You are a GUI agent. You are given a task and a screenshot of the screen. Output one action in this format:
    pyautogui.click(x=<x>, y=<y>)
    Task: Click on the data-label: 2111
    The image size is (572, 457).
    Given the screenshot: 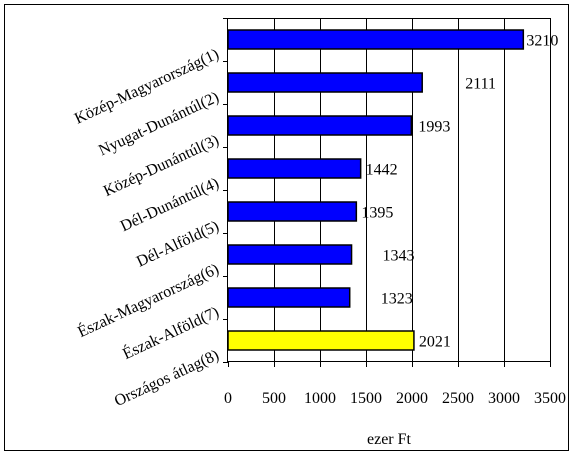 What is the action you would take?
    pyautogui.click(x=480, y=84)
    